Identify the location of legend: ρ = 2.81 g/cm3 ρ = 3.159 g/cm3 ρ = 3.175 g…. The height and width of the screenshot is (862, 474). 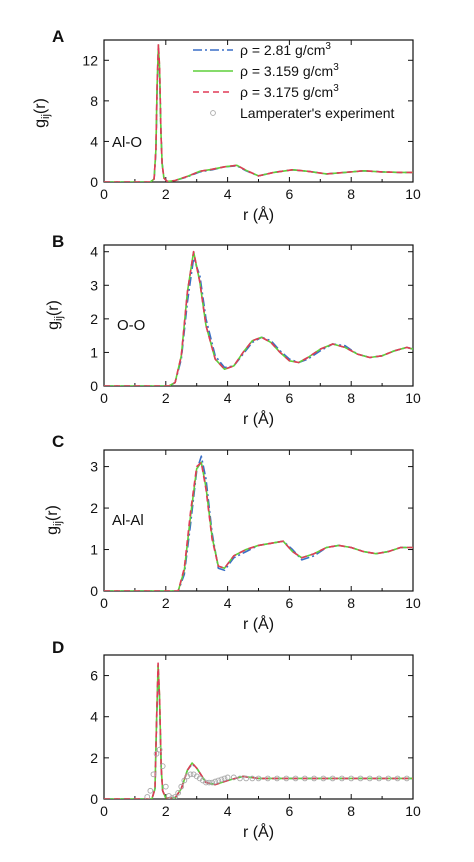
(294, 81).